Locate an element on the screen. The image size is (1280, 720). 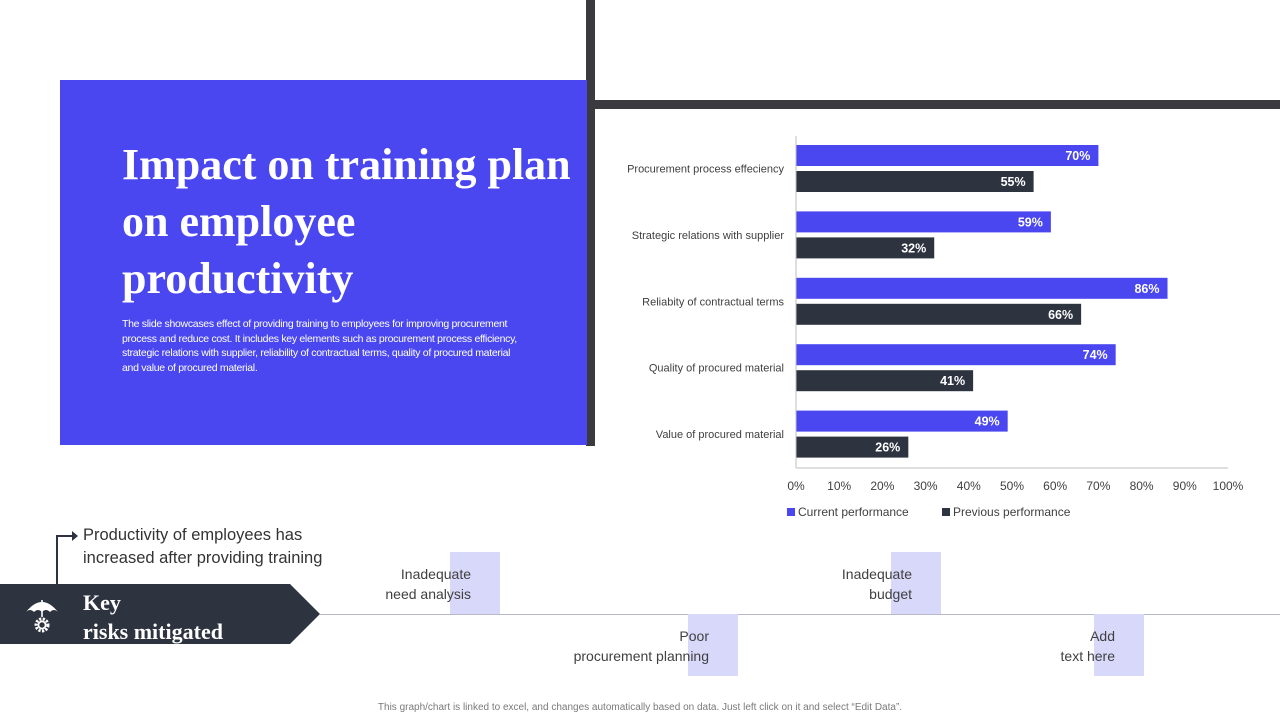
callout-arrow-icon is located at coordinates (75, 536).